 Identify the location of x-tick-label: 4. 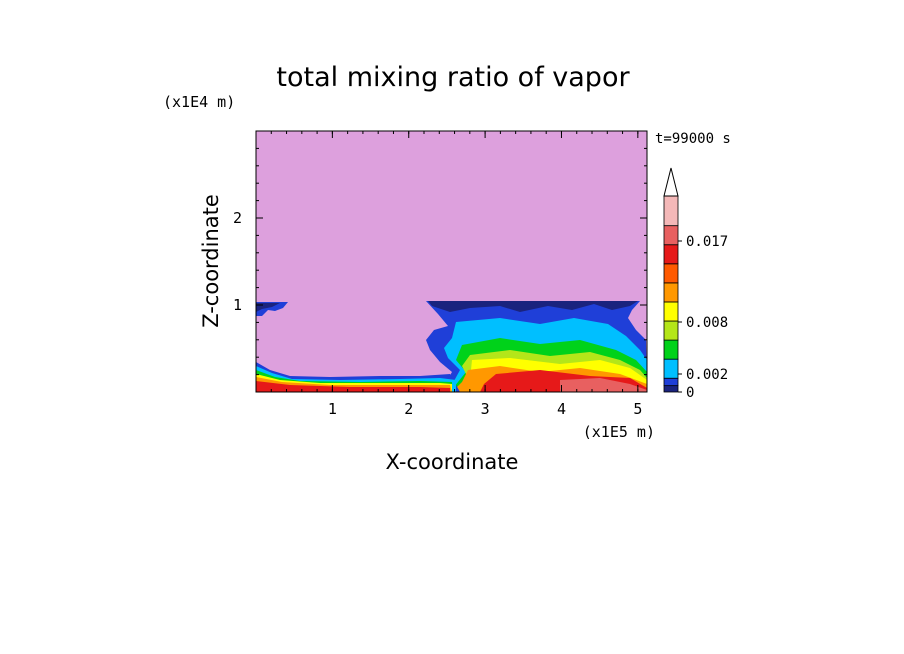
(561, 409).